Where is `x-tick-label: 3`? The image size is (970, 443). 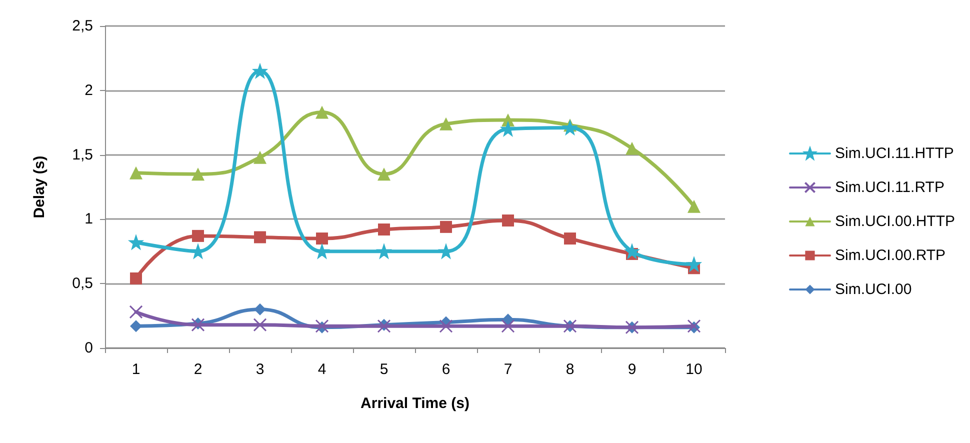
x-tick-label: 3 is located at coordinates (260, 369).